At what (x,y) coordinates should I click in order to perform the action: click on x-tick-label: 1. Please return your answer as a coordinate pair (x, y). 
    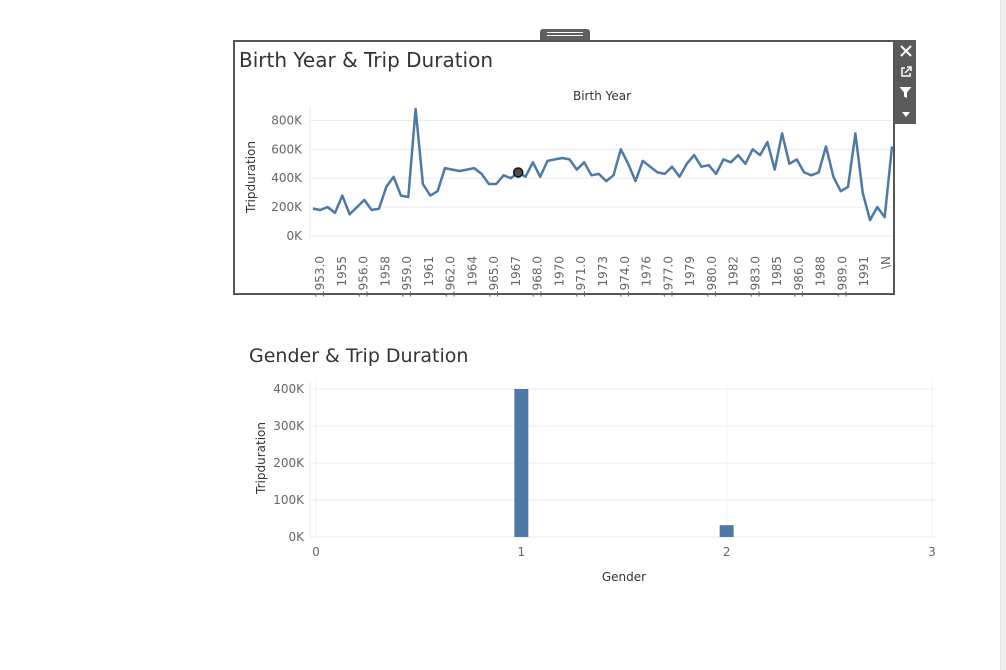
    Looking at the image, I should click on (522, 552).